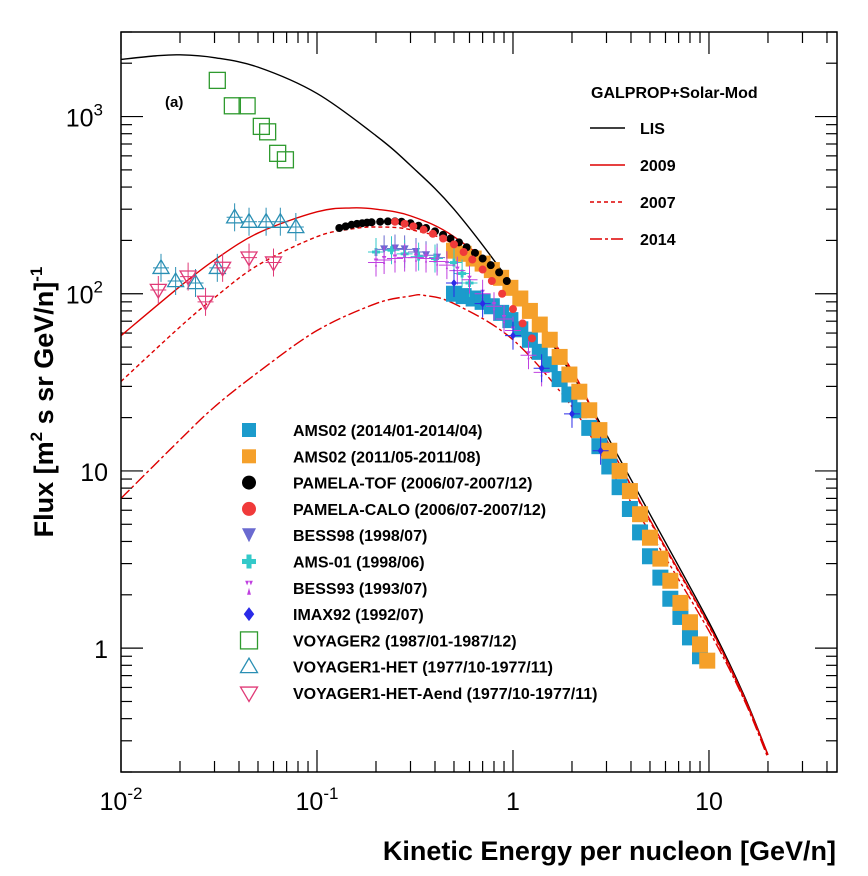 The width and height of the screenshot is (868, 876). Describe the element at coordinates (445, 694) in the screenshot. I see `legend-label: VOYAGER1-HET-Aend (1977/10-1977/11)` at that location.